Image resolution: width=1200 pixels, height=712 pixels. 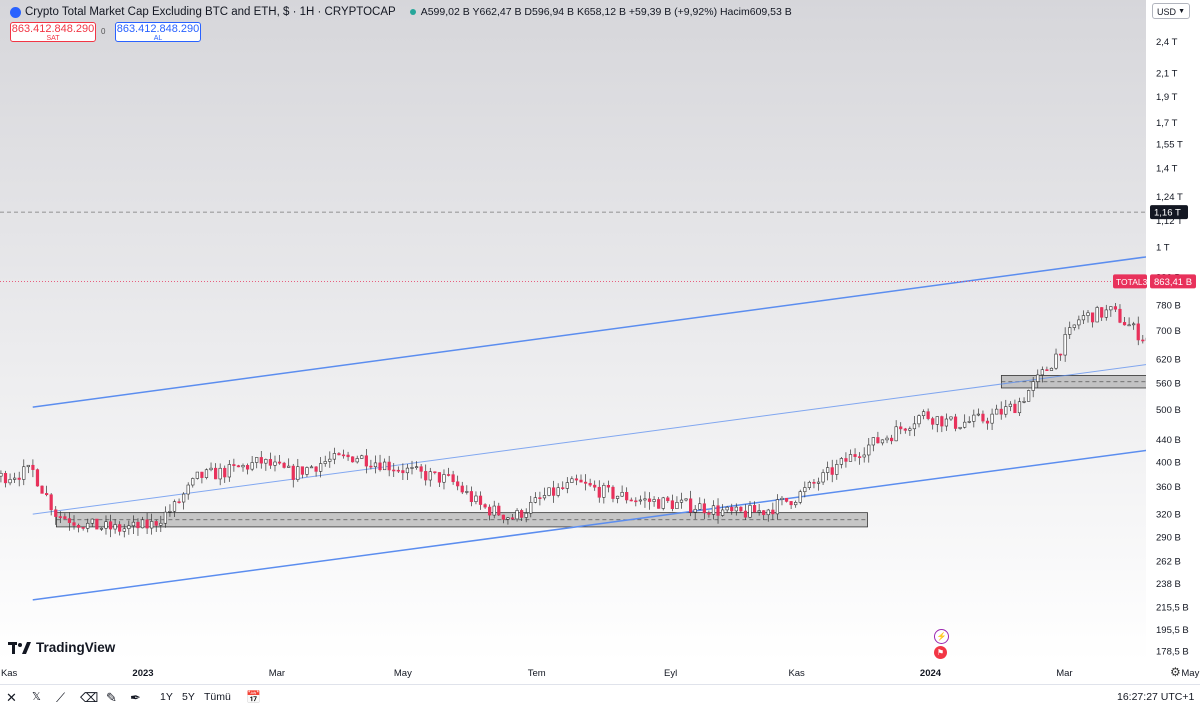 What do you see at coordinates (941, 636) in the screenshot?
I see `event-lightning-icon: ⚡` at bounding box center [941, 636].